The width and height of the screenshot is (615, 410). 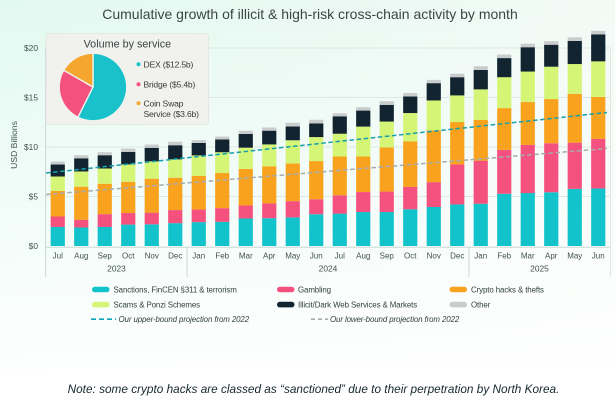 I want to click on svg-text: Scams & Ponzi Schemes, so click(x=157, y=305).